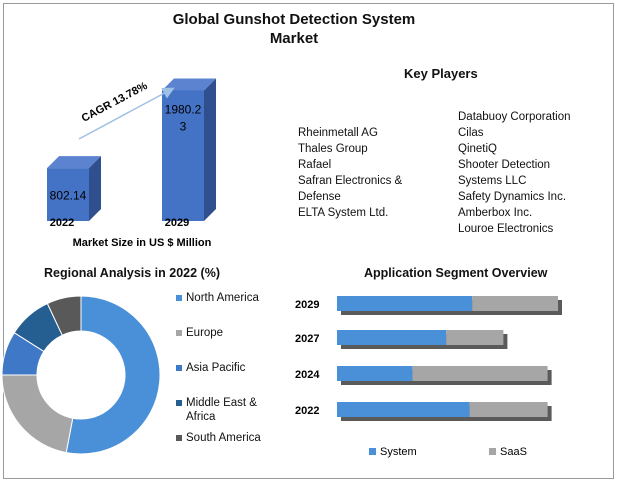 The height and width of the screenshot is (487, 619). I want to click on key-player-item: Shooter Detection, so click(504, 165).